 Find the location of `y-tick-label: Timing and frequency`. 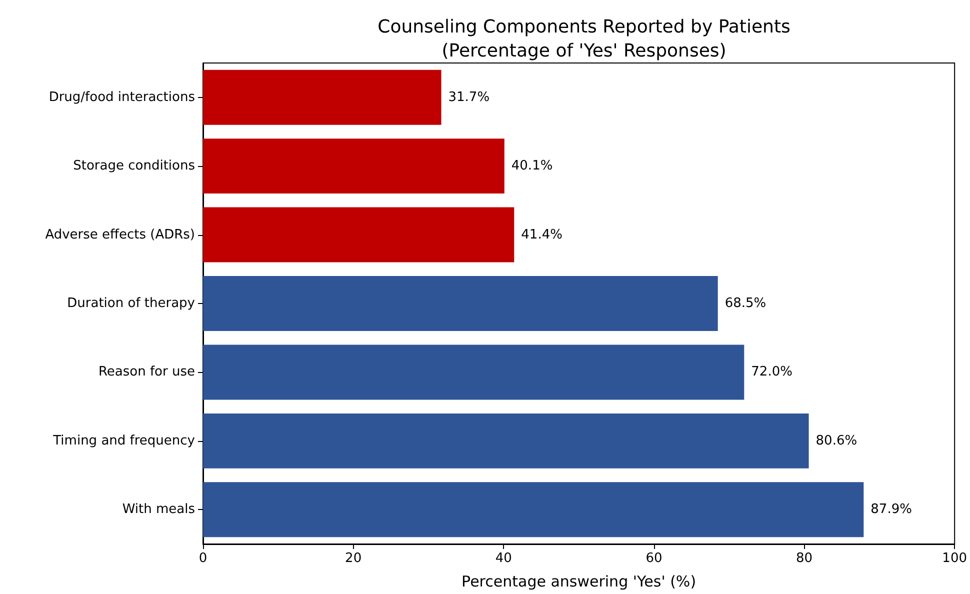

y-tick-label: Timing and frequency is located at coordinates (124, 440).